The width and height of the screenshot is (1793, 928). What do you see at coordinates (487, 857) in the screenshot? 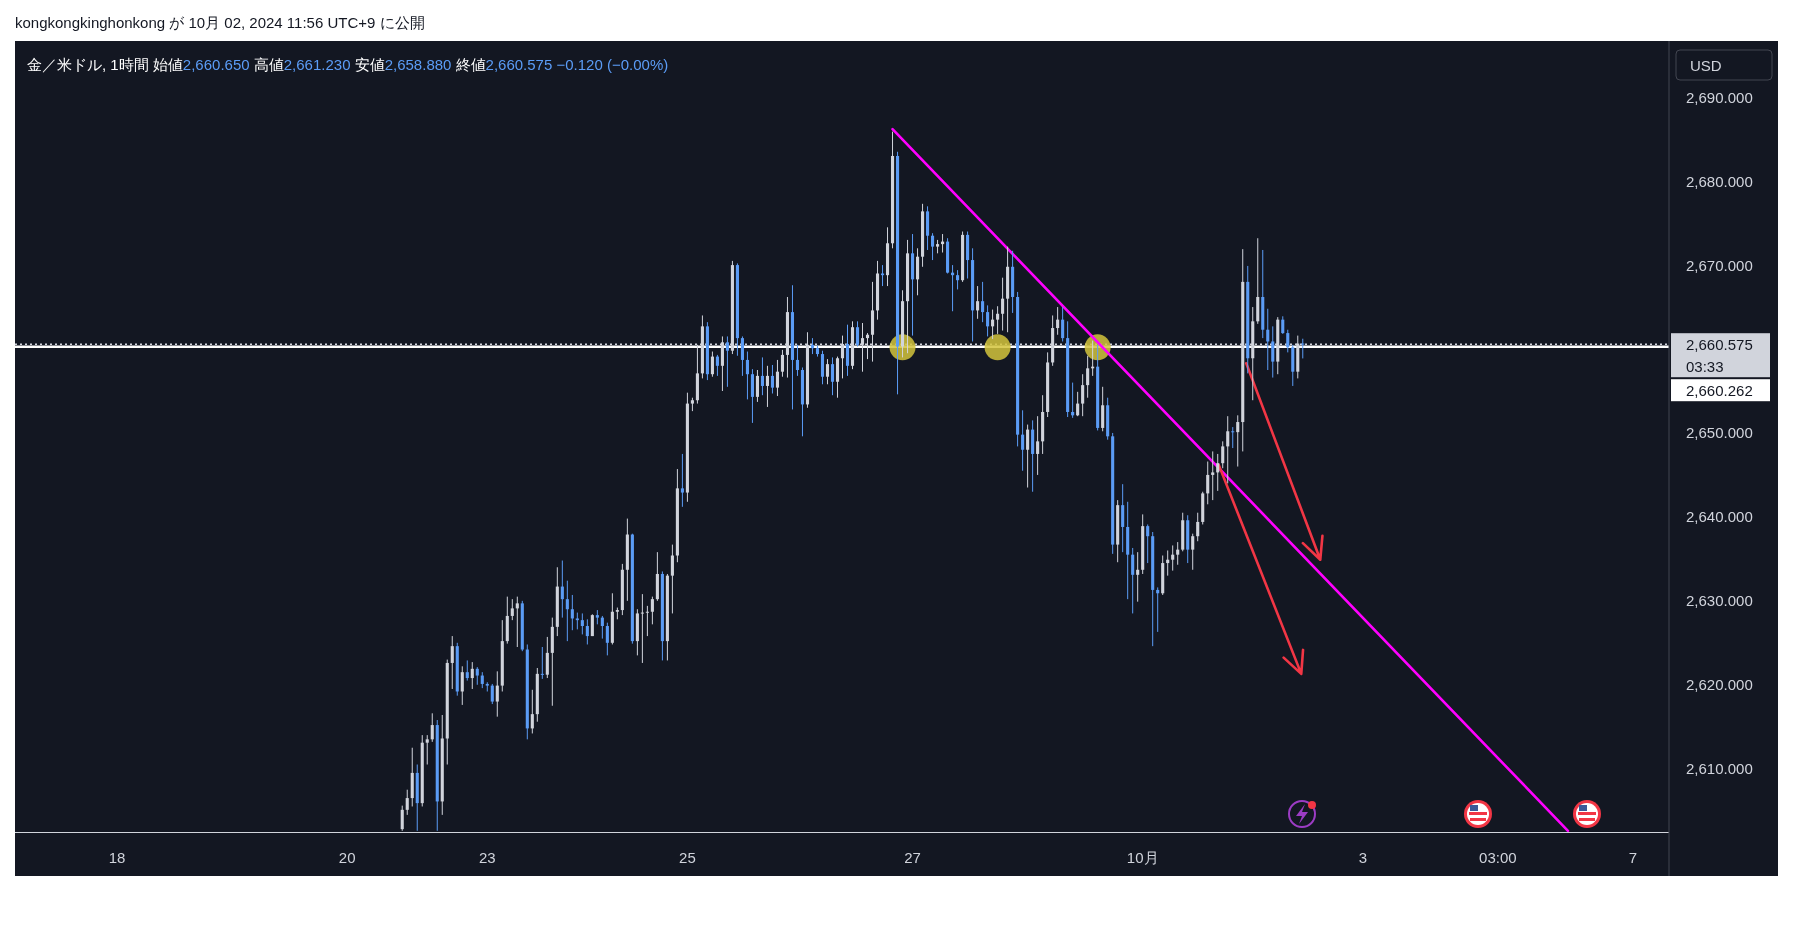
I see `x-tick-label: 23` at bounding box center [487, 857].